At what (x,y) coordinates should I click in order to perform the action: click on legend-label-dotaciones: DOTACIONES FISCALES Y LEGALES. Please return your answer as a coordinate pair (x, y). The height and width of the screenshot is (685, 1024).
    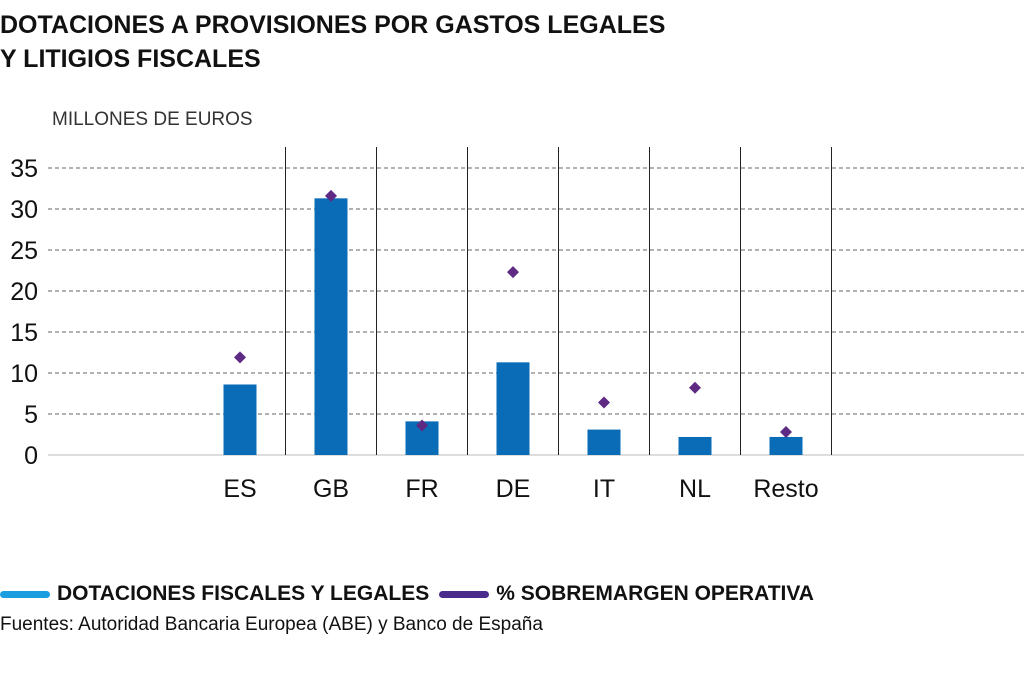
    Looking at the image, I should click on (243, 593).